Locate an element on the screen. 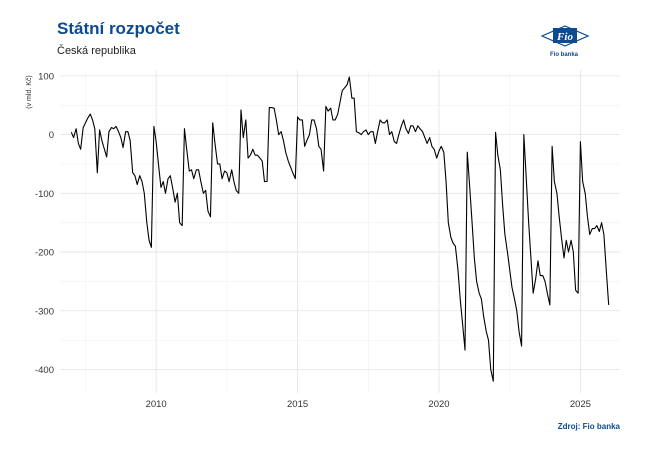  y-tick-label: 0 is located at coordinates (51, 135).